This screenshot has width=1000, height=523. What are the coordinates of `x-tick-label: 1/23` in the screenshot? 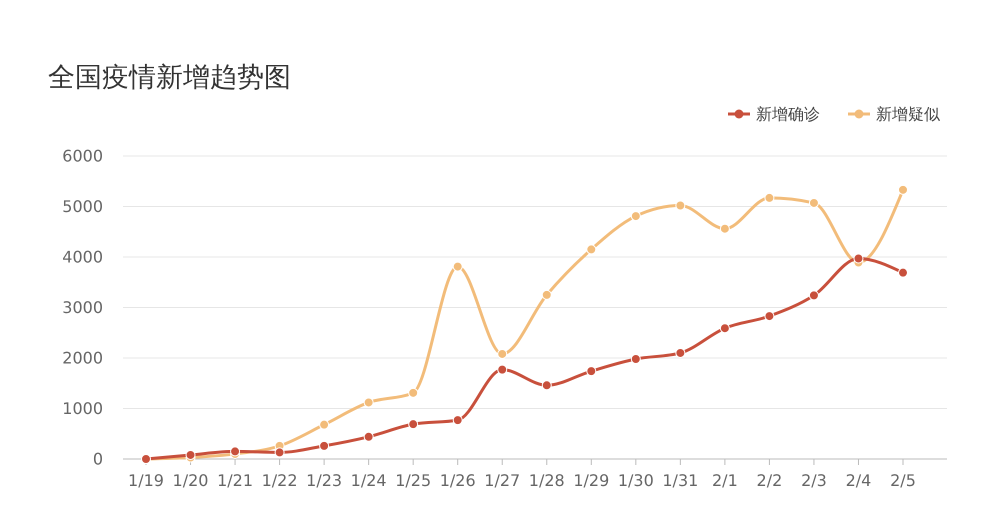 It's located at (324, 480).